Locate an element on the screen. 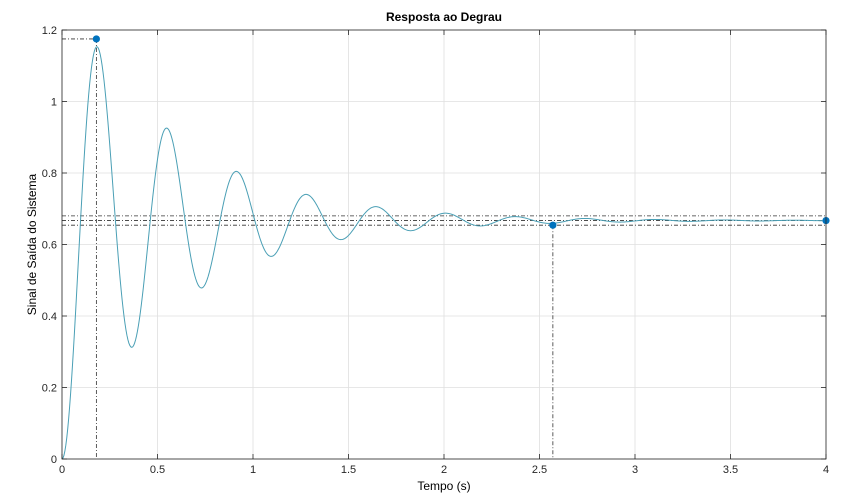  y-tick-label: 0.6 is located at coordinates (49, 246).